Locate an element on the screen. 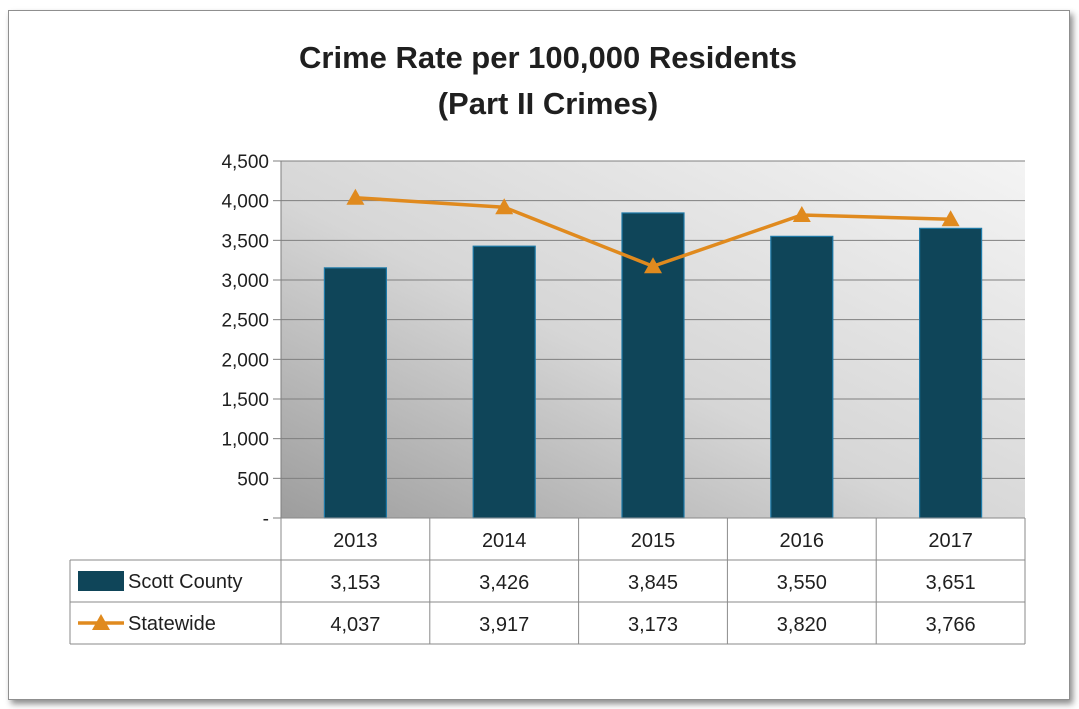 The width and height of the screenshot is (1079, 709). y-tick-label: 3,000 is located at coordinates (245, 281).